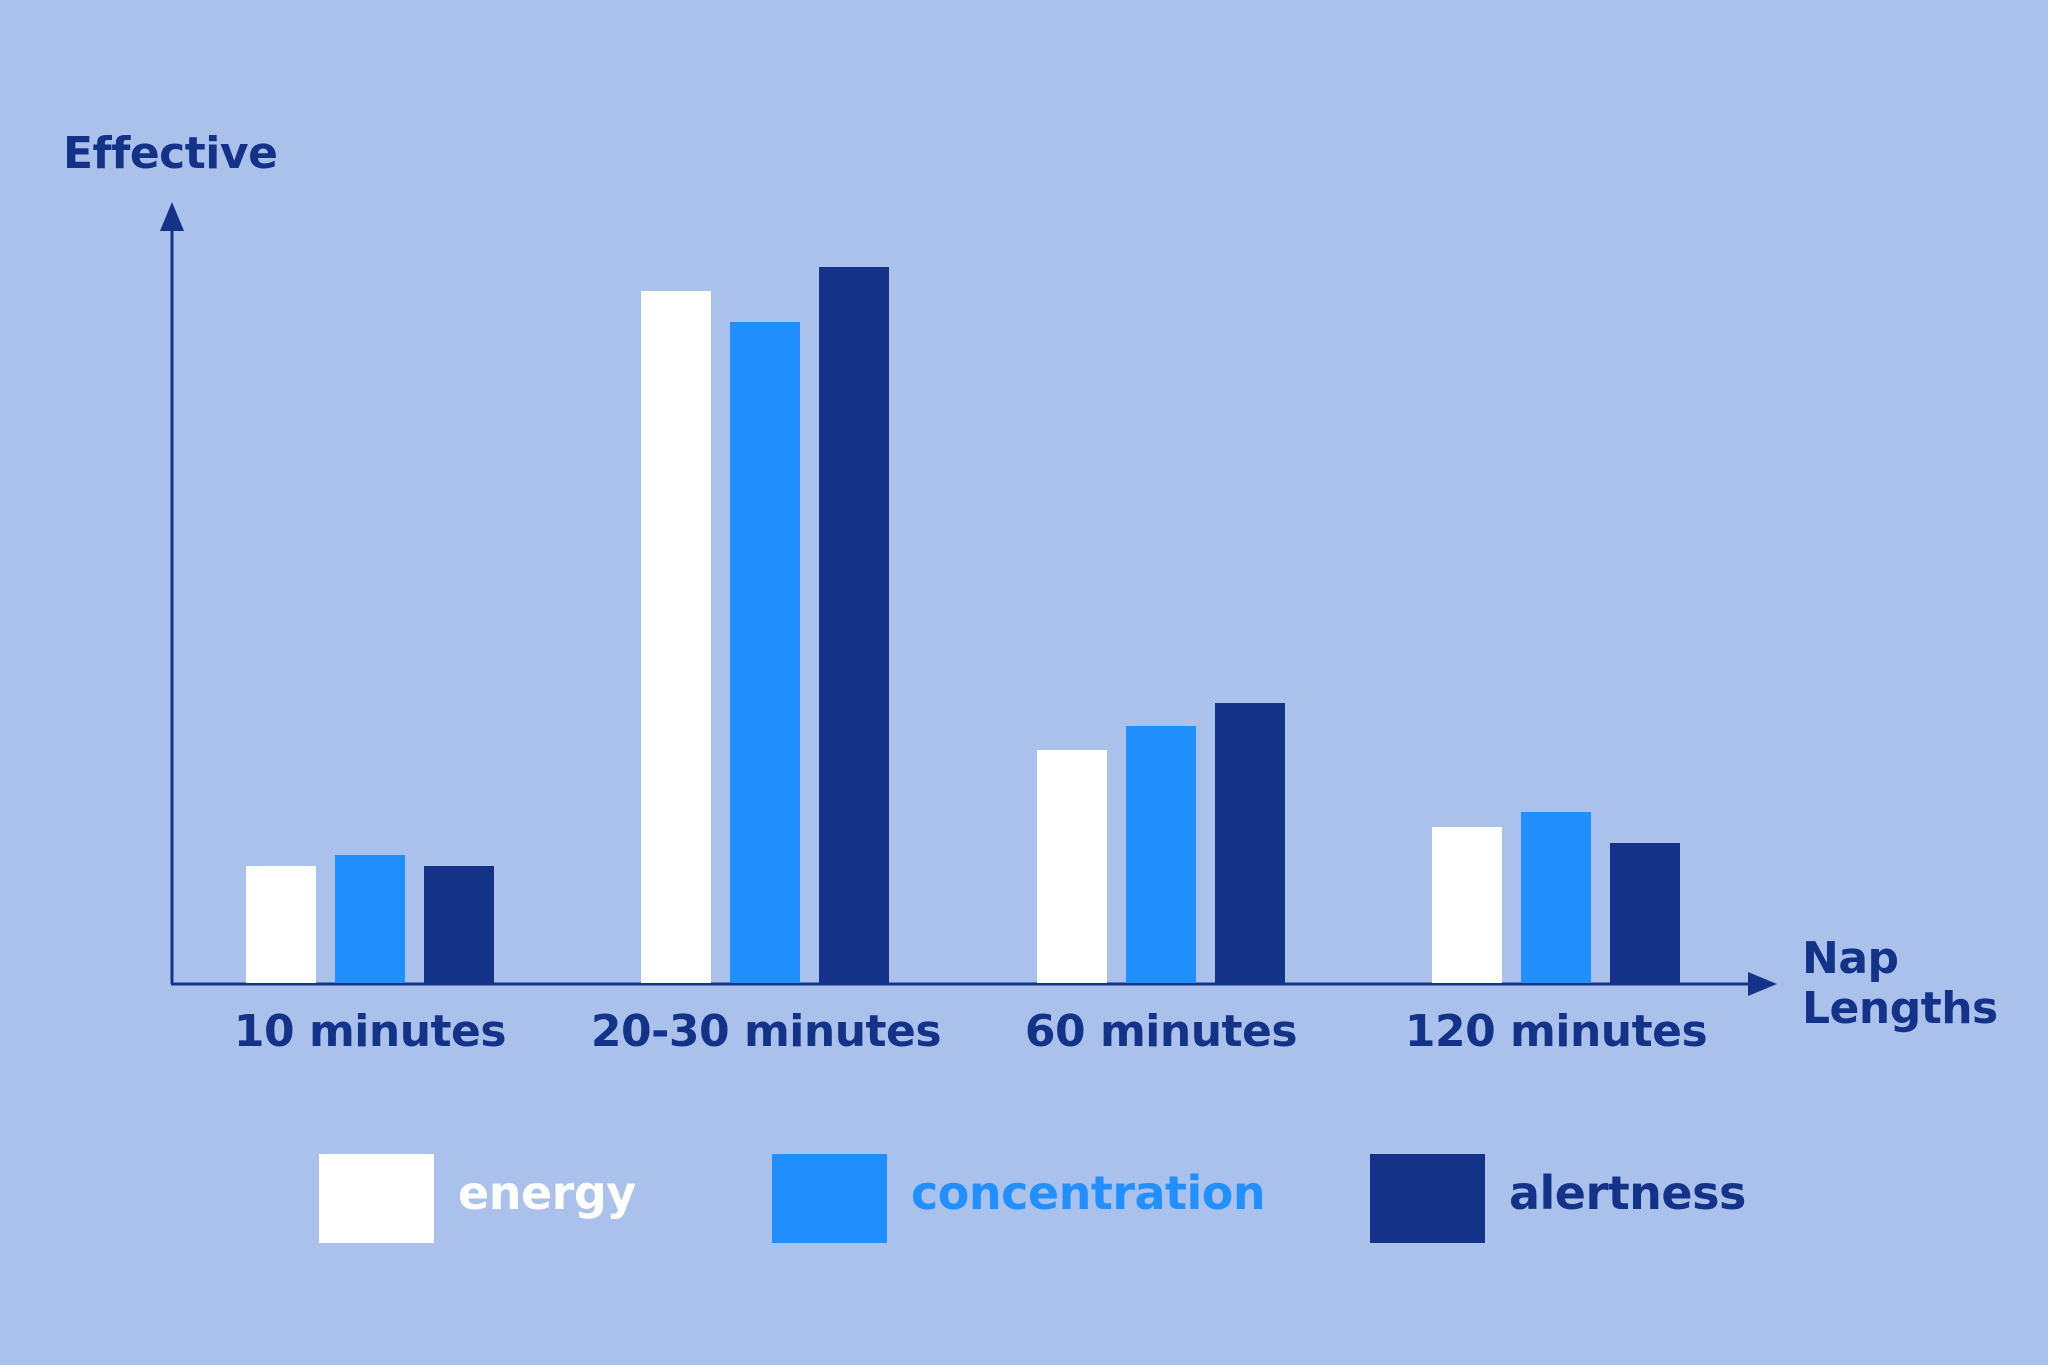 The image size is (2048, 1365). Describe the element at coordinates (1627, 1193) in the screenshot. I see `legend-label-alertness: alertness` at that location.